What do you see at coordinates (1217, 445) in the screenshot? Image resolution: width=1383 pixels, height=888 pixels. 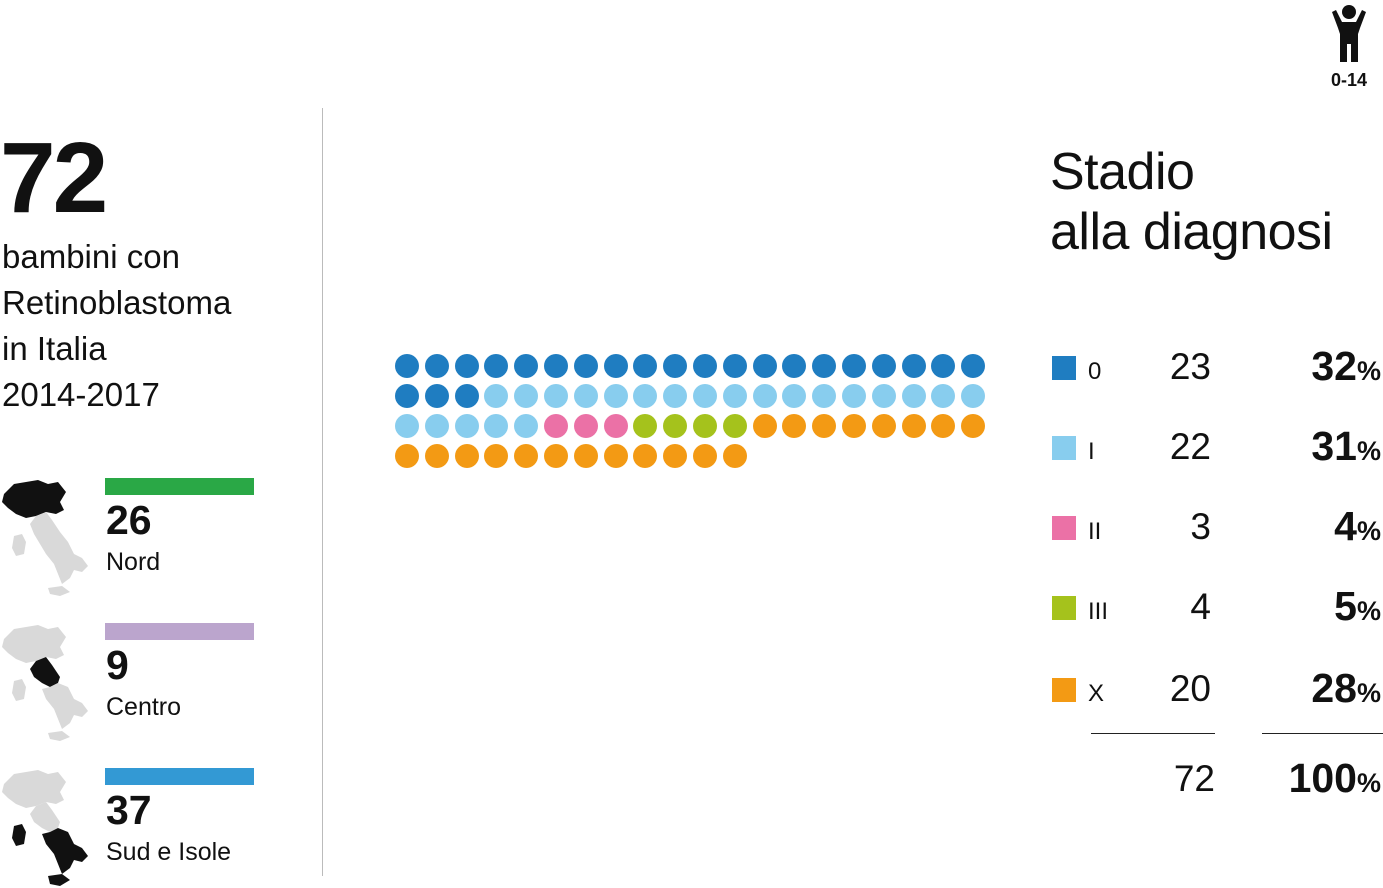 I see `legend-row-stage-i: I 22 31%` at bounding box center [1217, 445].